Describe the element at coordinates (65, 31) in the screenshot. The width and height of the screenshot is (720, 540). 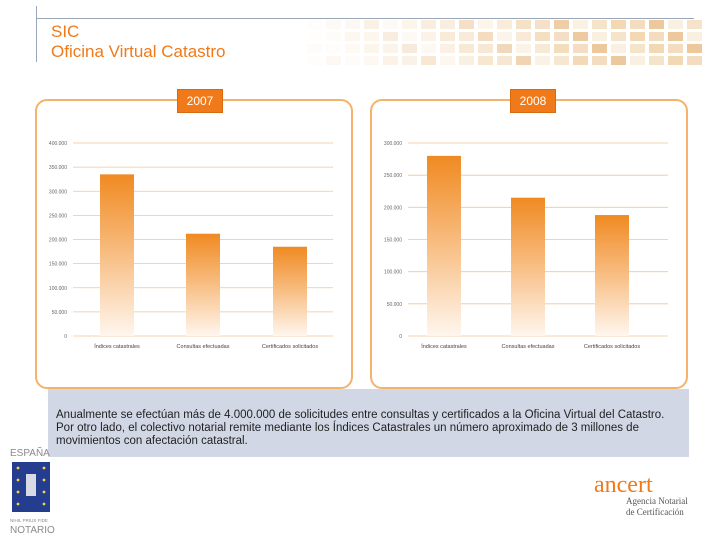
I see `page-title-line1: SIC` at that location.